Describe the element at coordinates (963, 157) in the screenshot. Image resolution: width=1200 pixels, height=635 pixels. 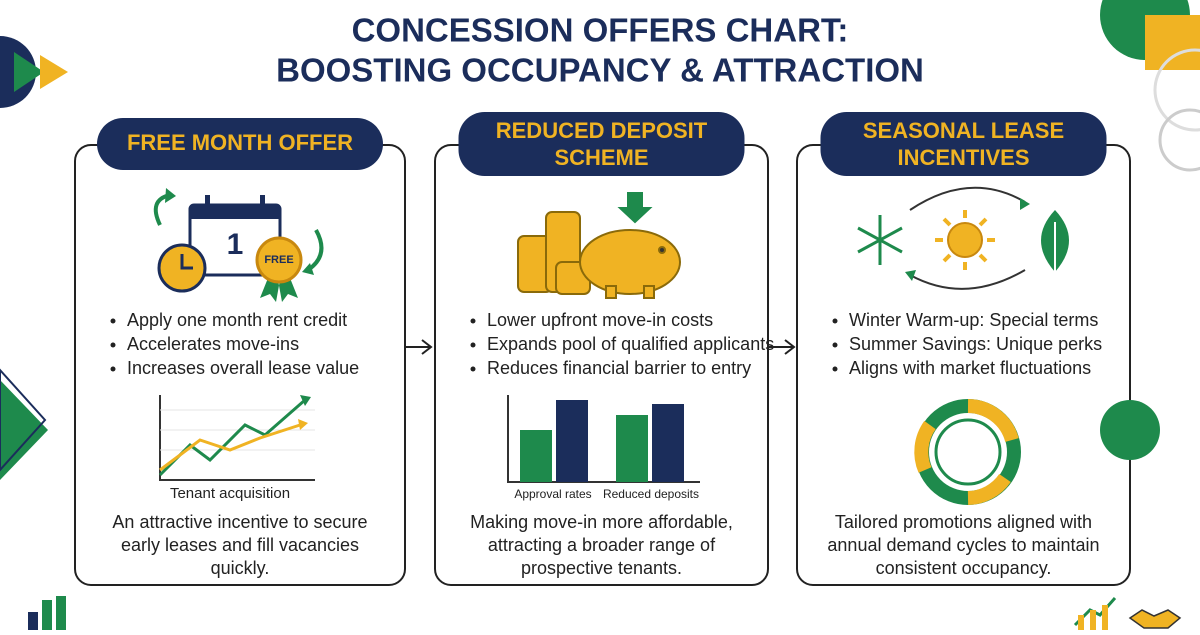
I see `panel-title: INCENTIVES` at that location.